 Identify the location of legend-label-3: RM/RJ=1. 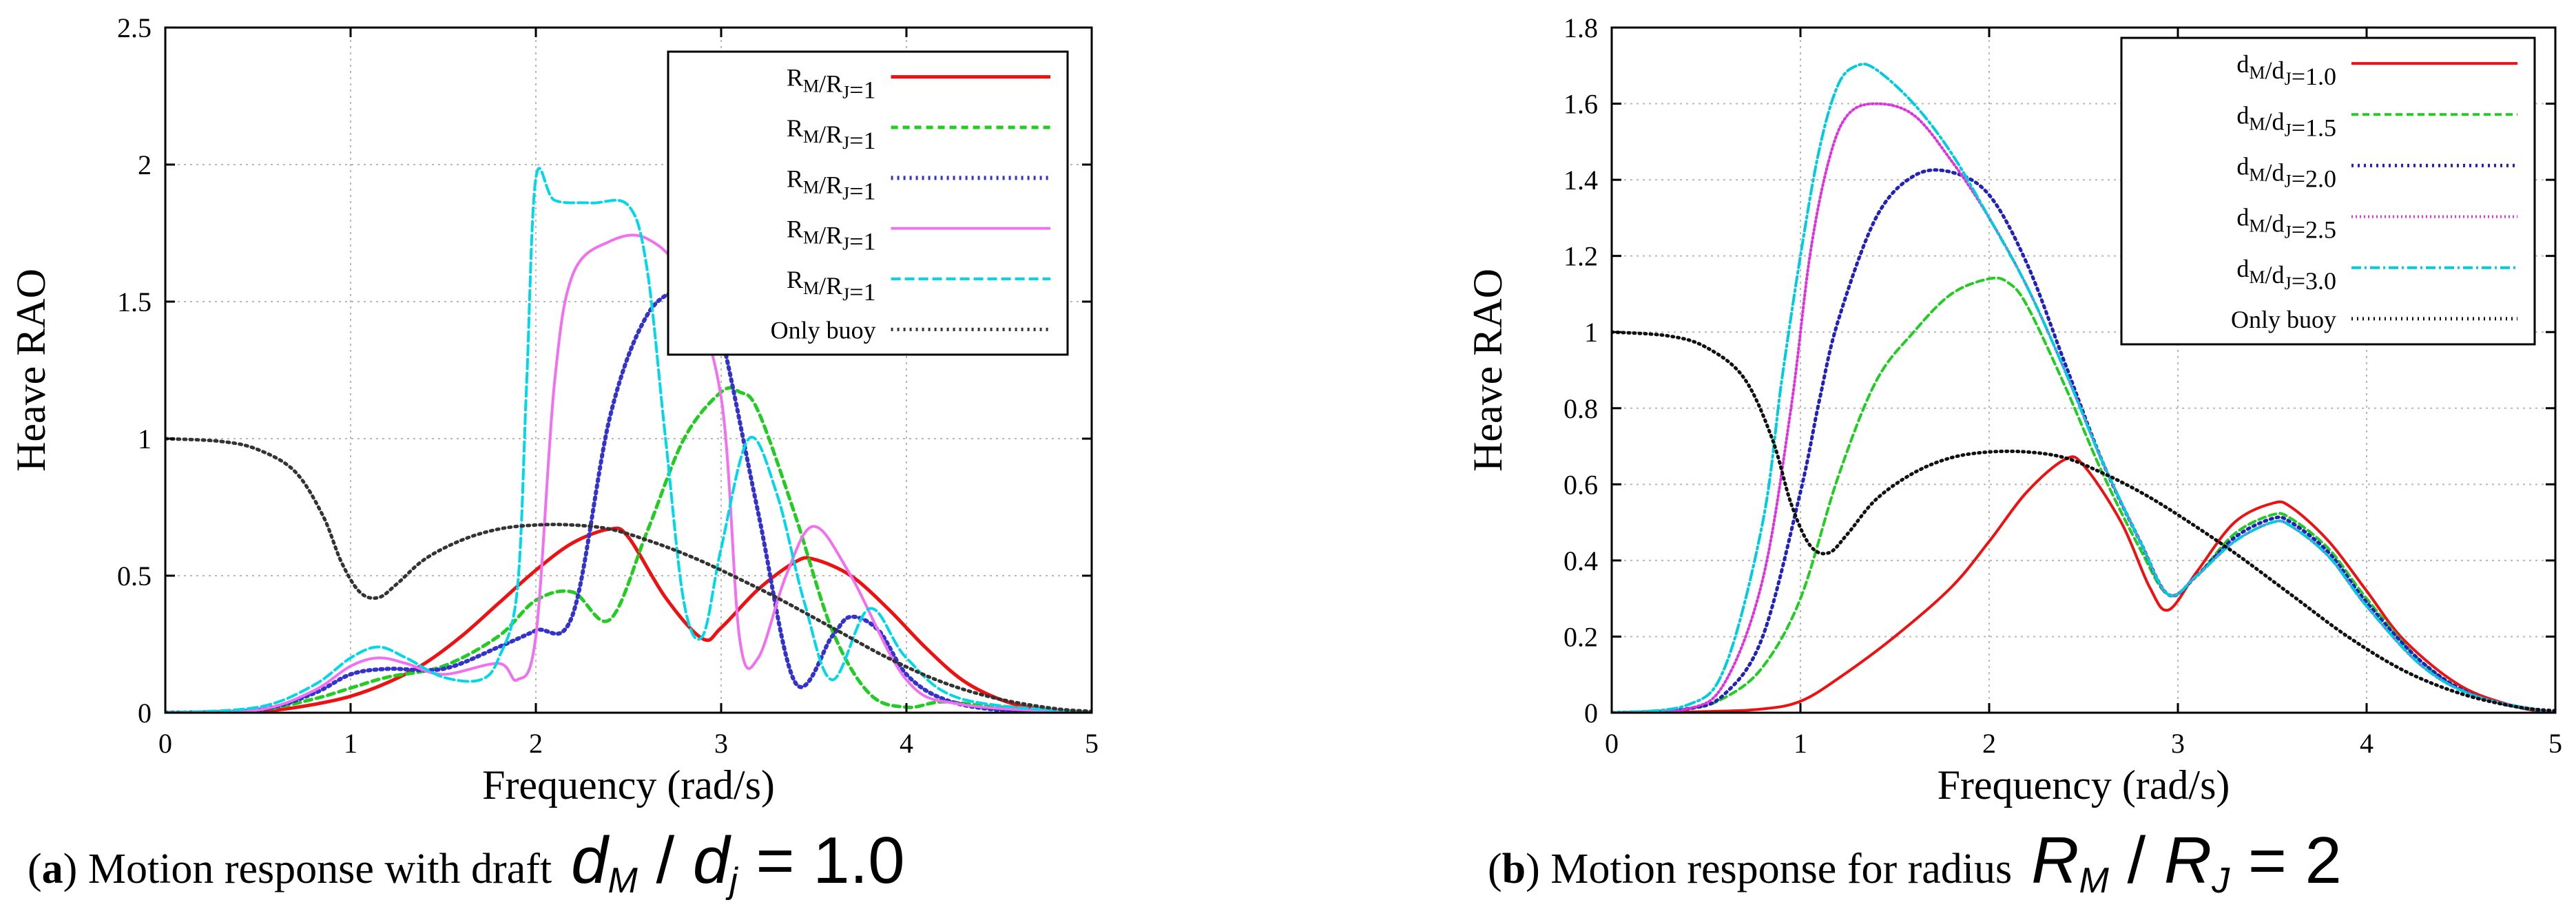
(831, 185).